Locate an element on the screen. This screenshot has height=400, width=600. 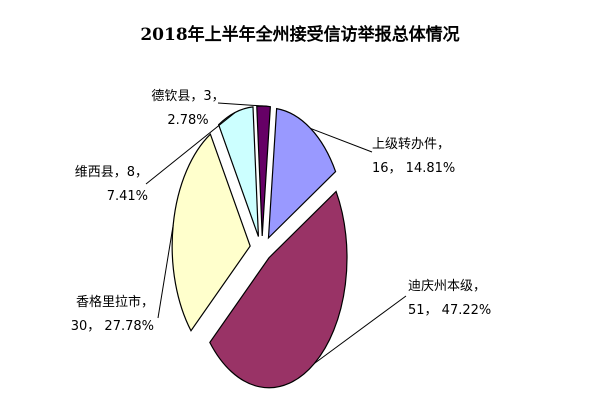
slice-label-line1-3: 维西县，8， is located at coordinates (111, 172).